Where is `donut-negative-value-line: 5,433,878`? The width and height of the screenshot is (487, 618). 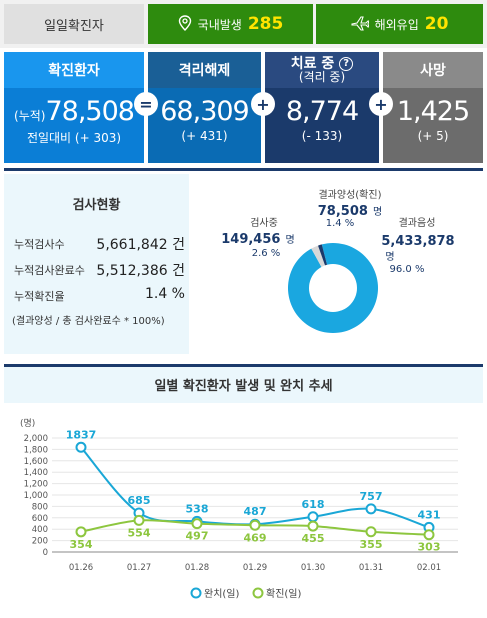
donut-negative-value-line: 5,433,878 is located at coordinates (418, 239).